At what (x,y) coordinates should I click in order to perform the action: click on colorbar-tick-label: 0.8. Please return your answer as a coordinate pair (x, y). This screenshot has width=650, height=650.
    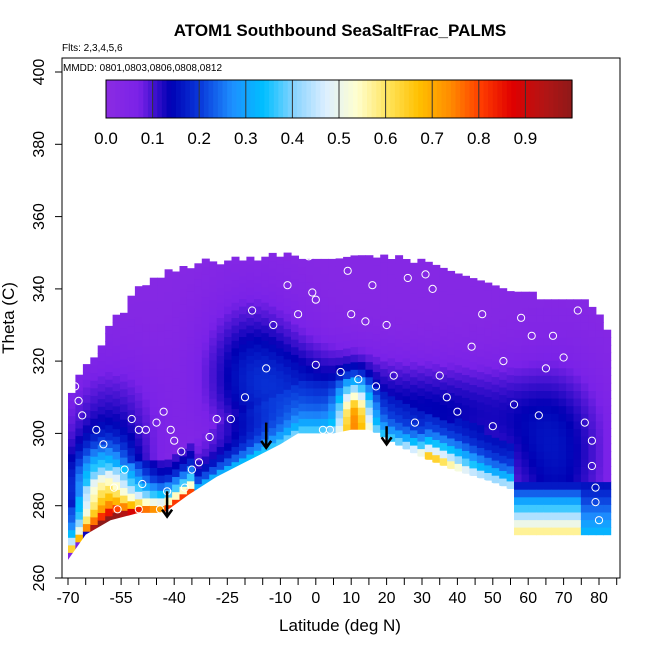
    Looking at the image, I should click on (479, 138).